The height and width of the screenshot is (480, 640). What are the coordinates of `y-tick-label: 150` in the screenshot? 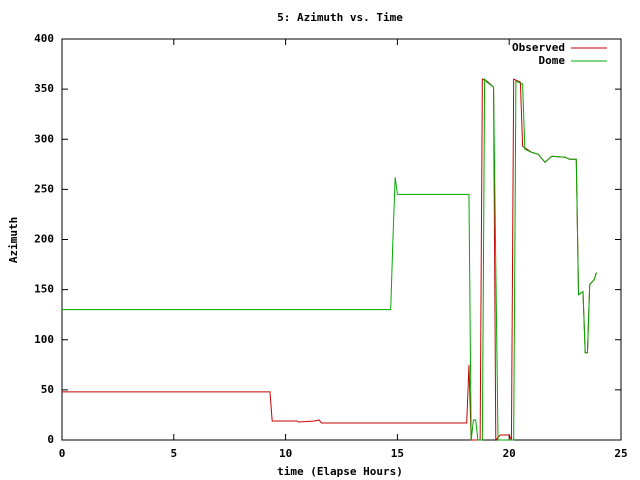 It's located at (44, 289).